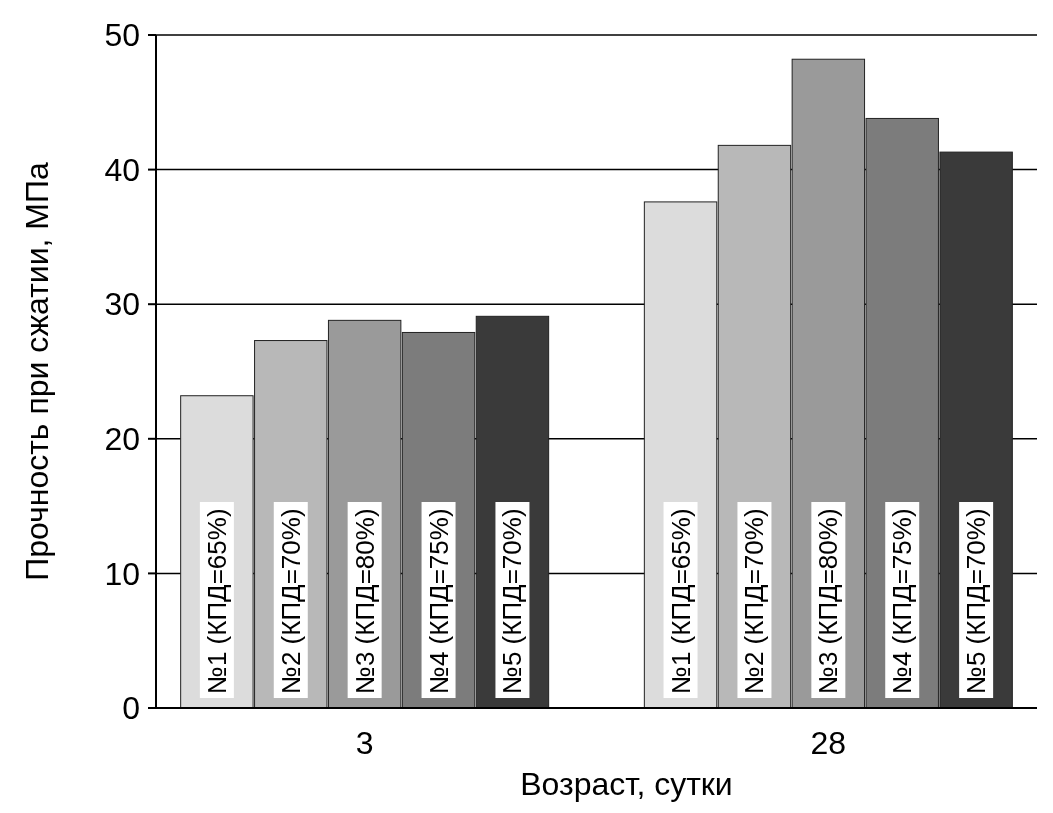 This screenshot has width=1053, height=813. What do you see at coordinates (131, 708) in the screenshot?
I see `y-tick-label: 0` at bounding box center [131, 708].